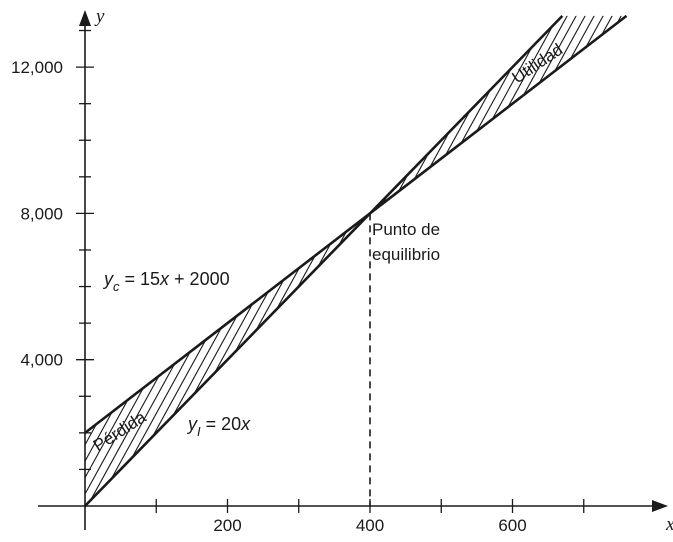 Image resolution: width=673 pixels, height=542 pixels. I want to click on cost-eq-sub: c, so click(116, 286).